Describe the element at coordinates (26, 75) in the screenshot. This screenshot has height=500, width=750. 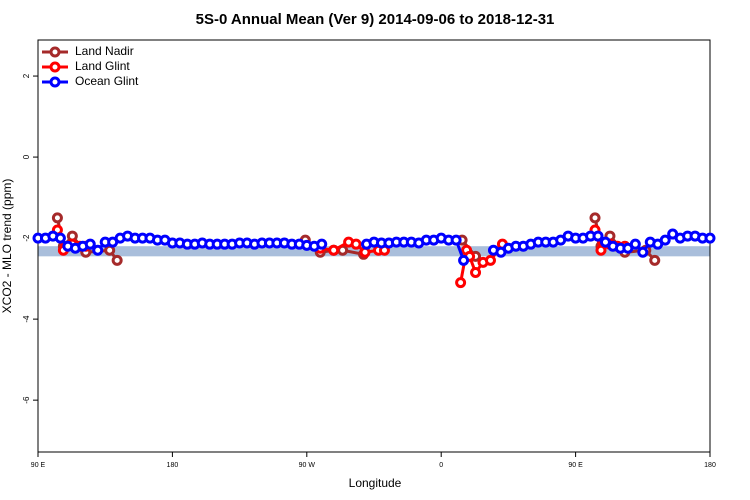
I see `y-tick-label: 2` at that location.